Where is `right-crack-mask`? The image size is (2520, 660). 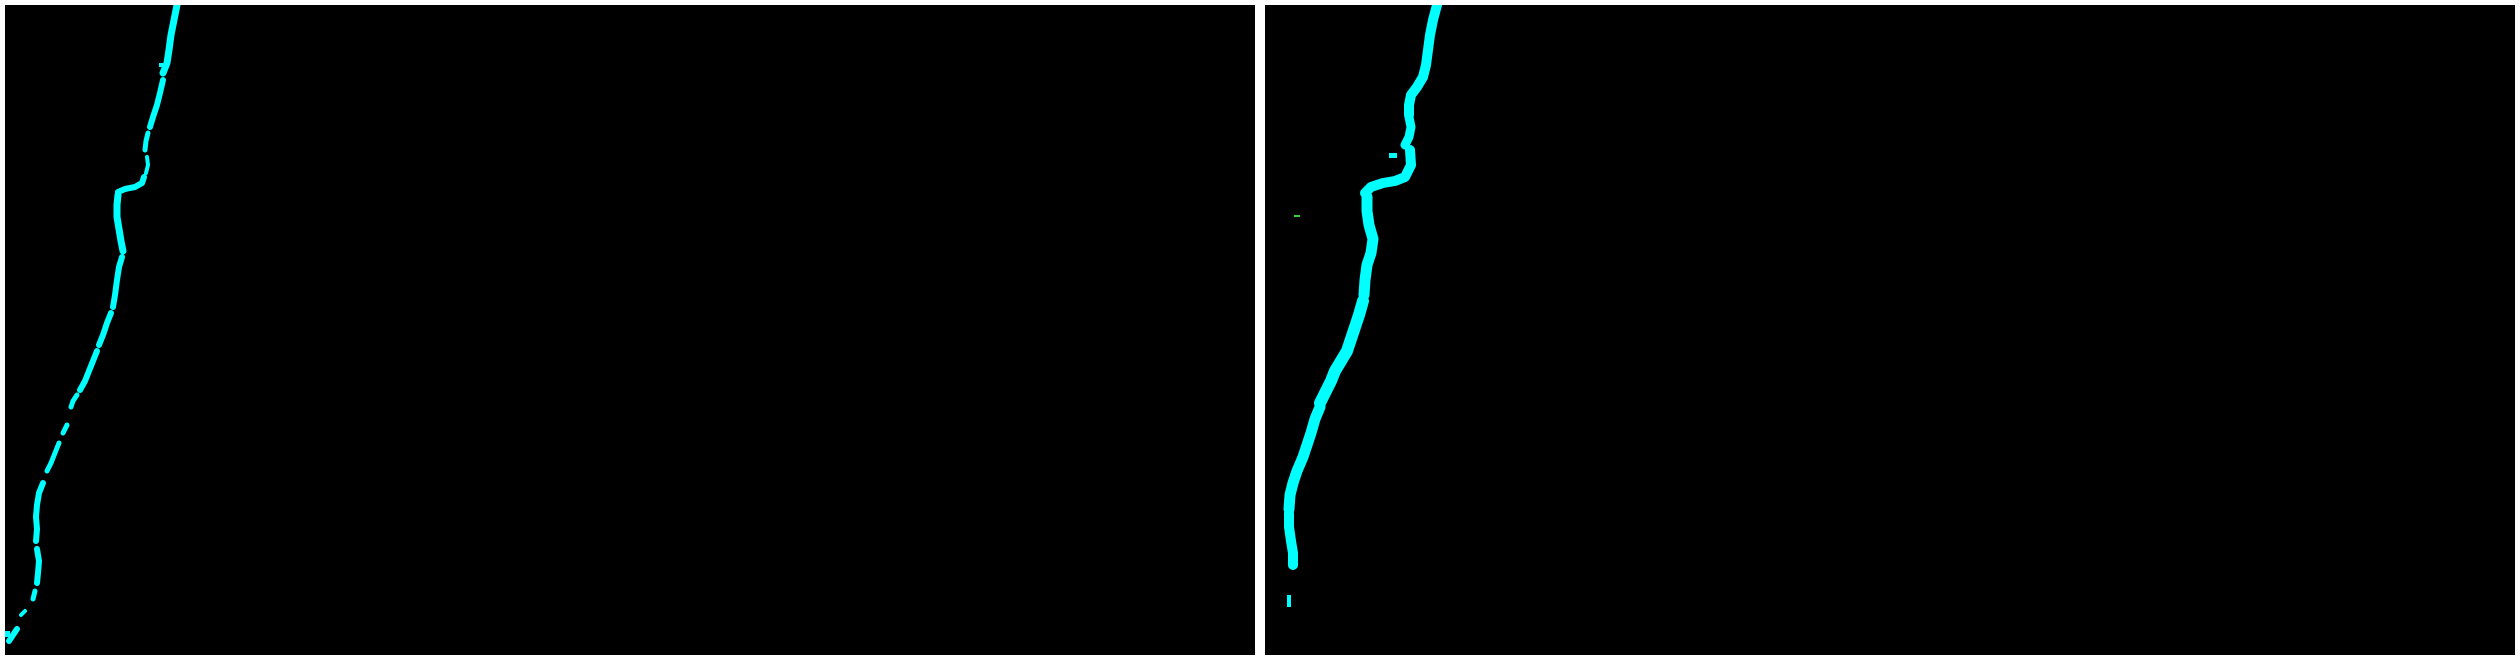
right-crack-mask is located at coordinates (1362, 306).